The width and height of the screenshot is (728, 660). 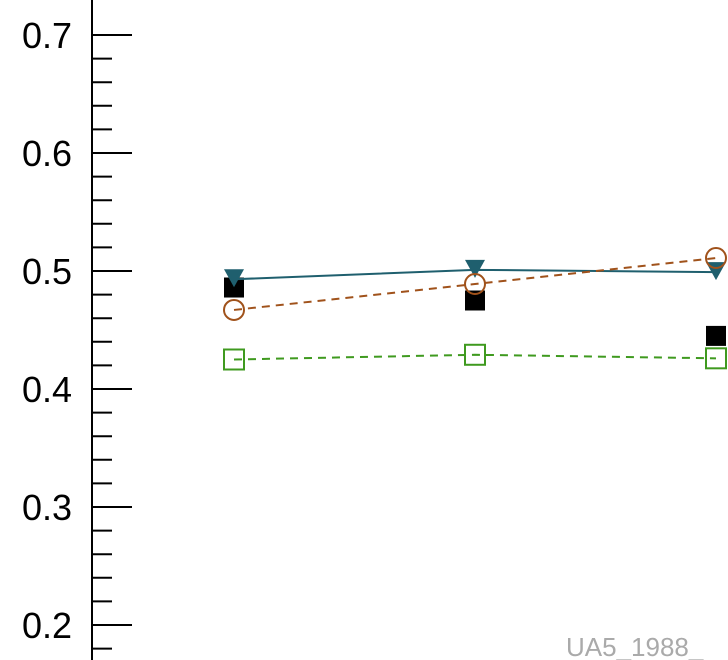 I want to click on watermark-label: UA5_1988_, so click(x=635, y=646).